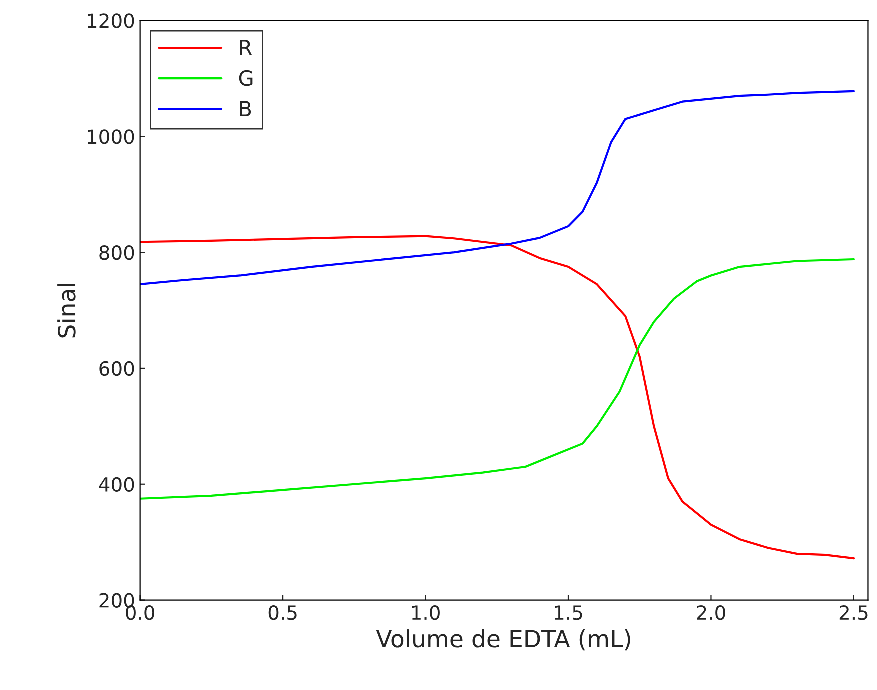 The height and width of the screenshot is (690, 877). I want to click on y-tick-label: 600, so click(117, 368).